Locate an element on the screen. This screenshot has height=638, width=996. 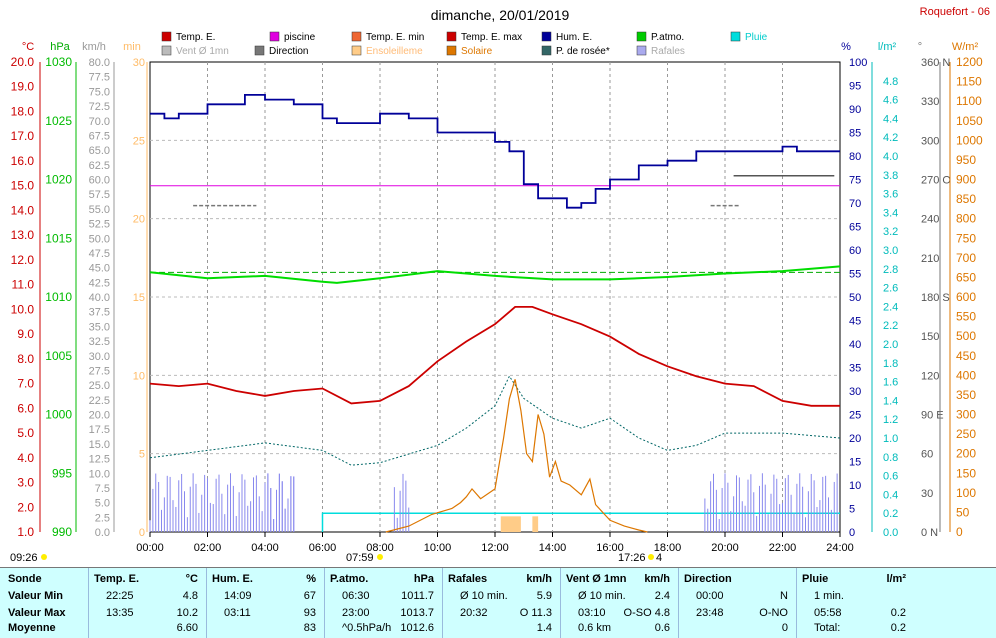
summary-header: P.atmo. is located at coordinates (349, 579).